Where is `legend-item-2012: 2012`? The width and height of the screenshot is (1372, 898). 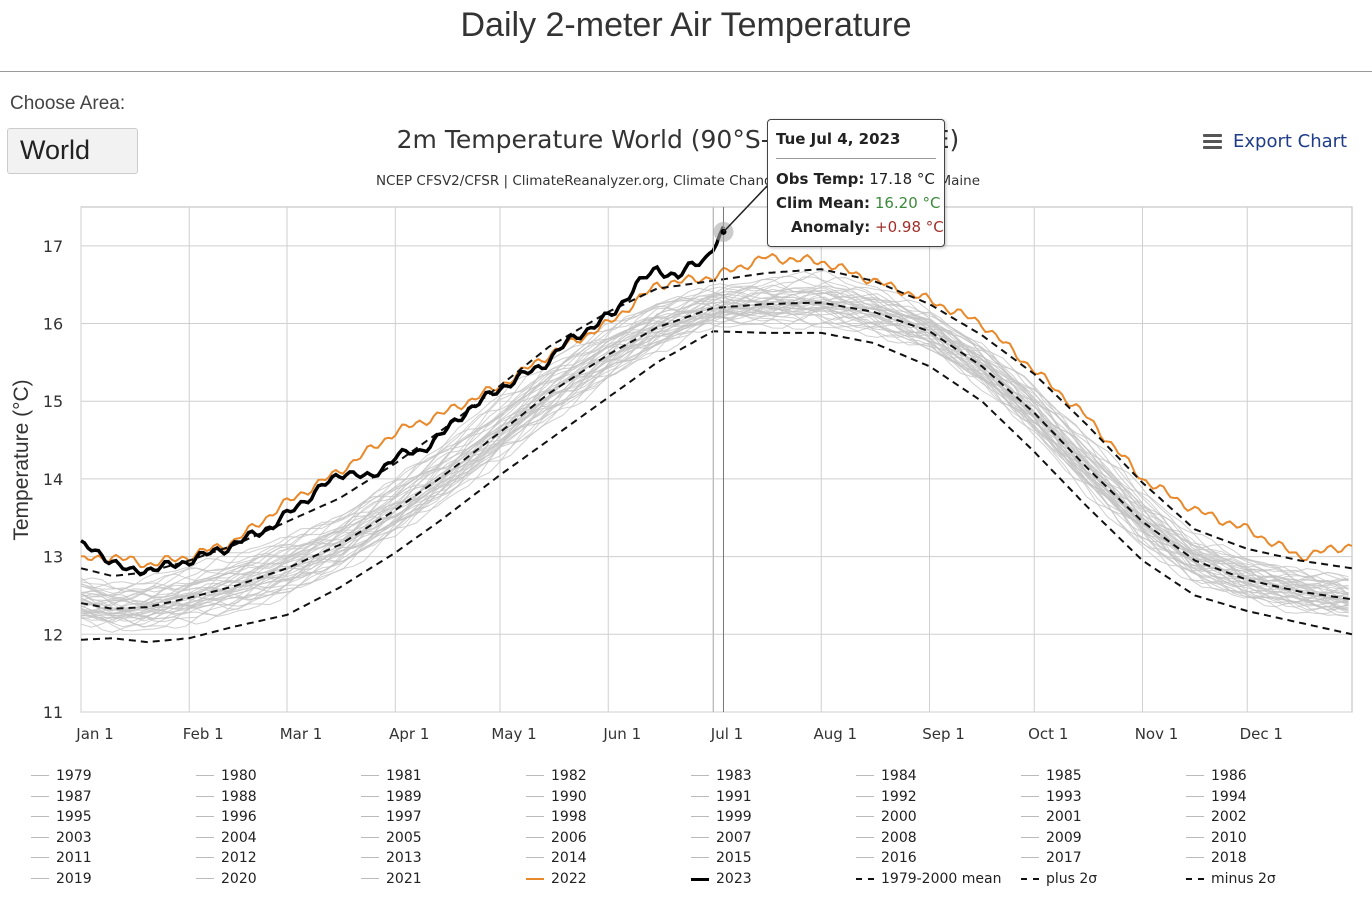
legend-item-2012: 2012 is located at coordinates (226, 858).